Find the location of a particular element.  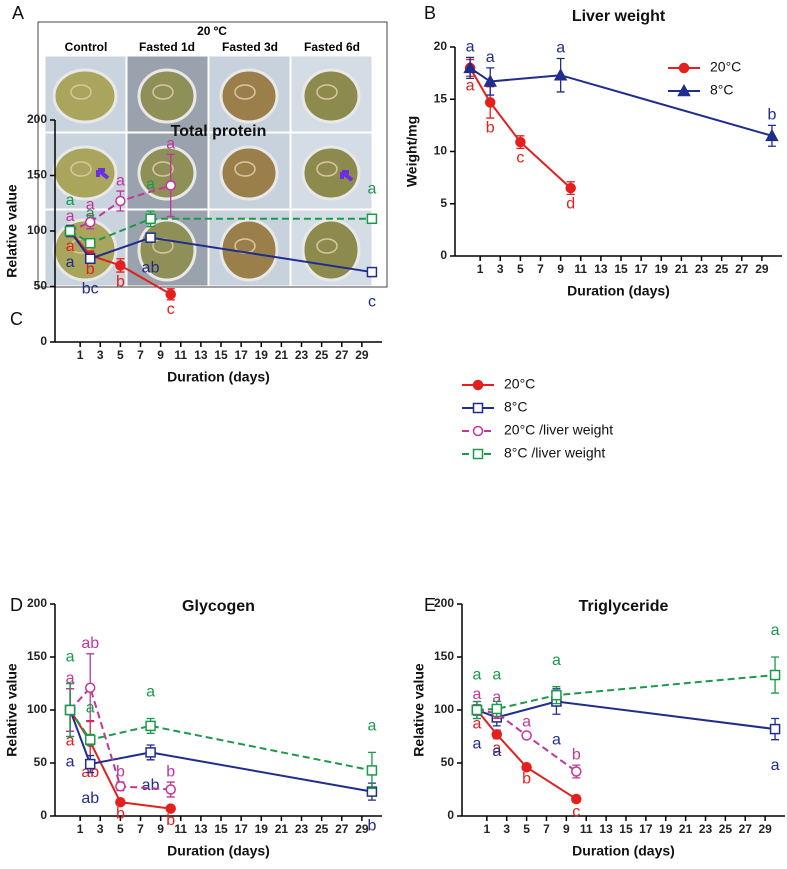

panel-letter: D is located at coordinates (16, 605).